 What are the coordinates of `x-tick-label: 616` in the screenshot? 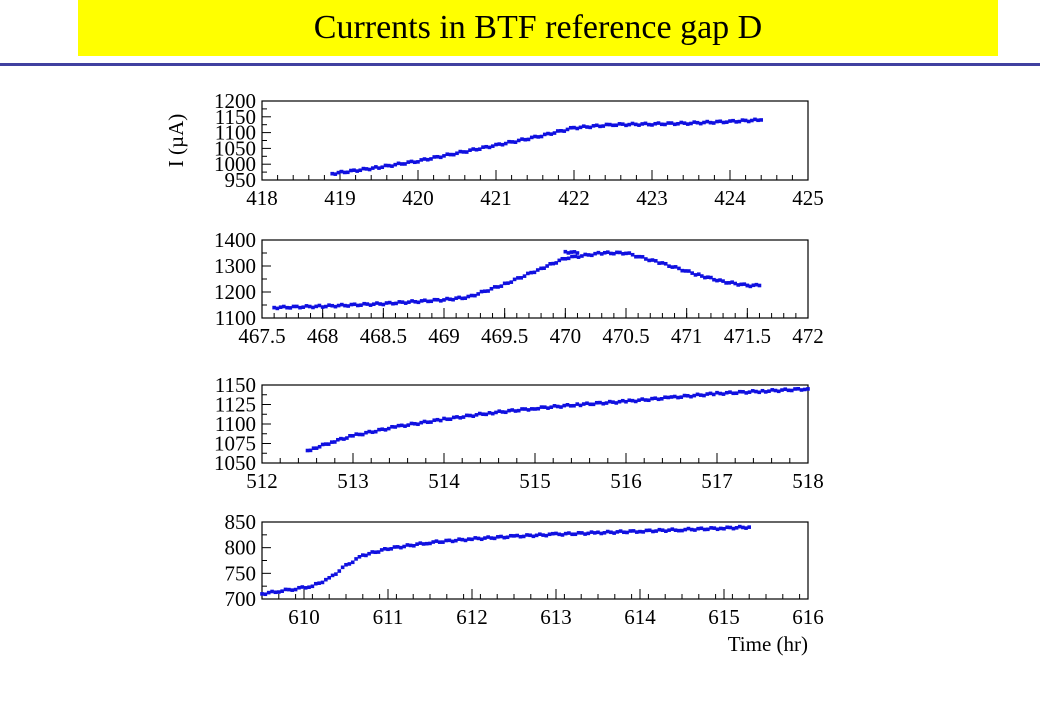 It's located at (808, 617).